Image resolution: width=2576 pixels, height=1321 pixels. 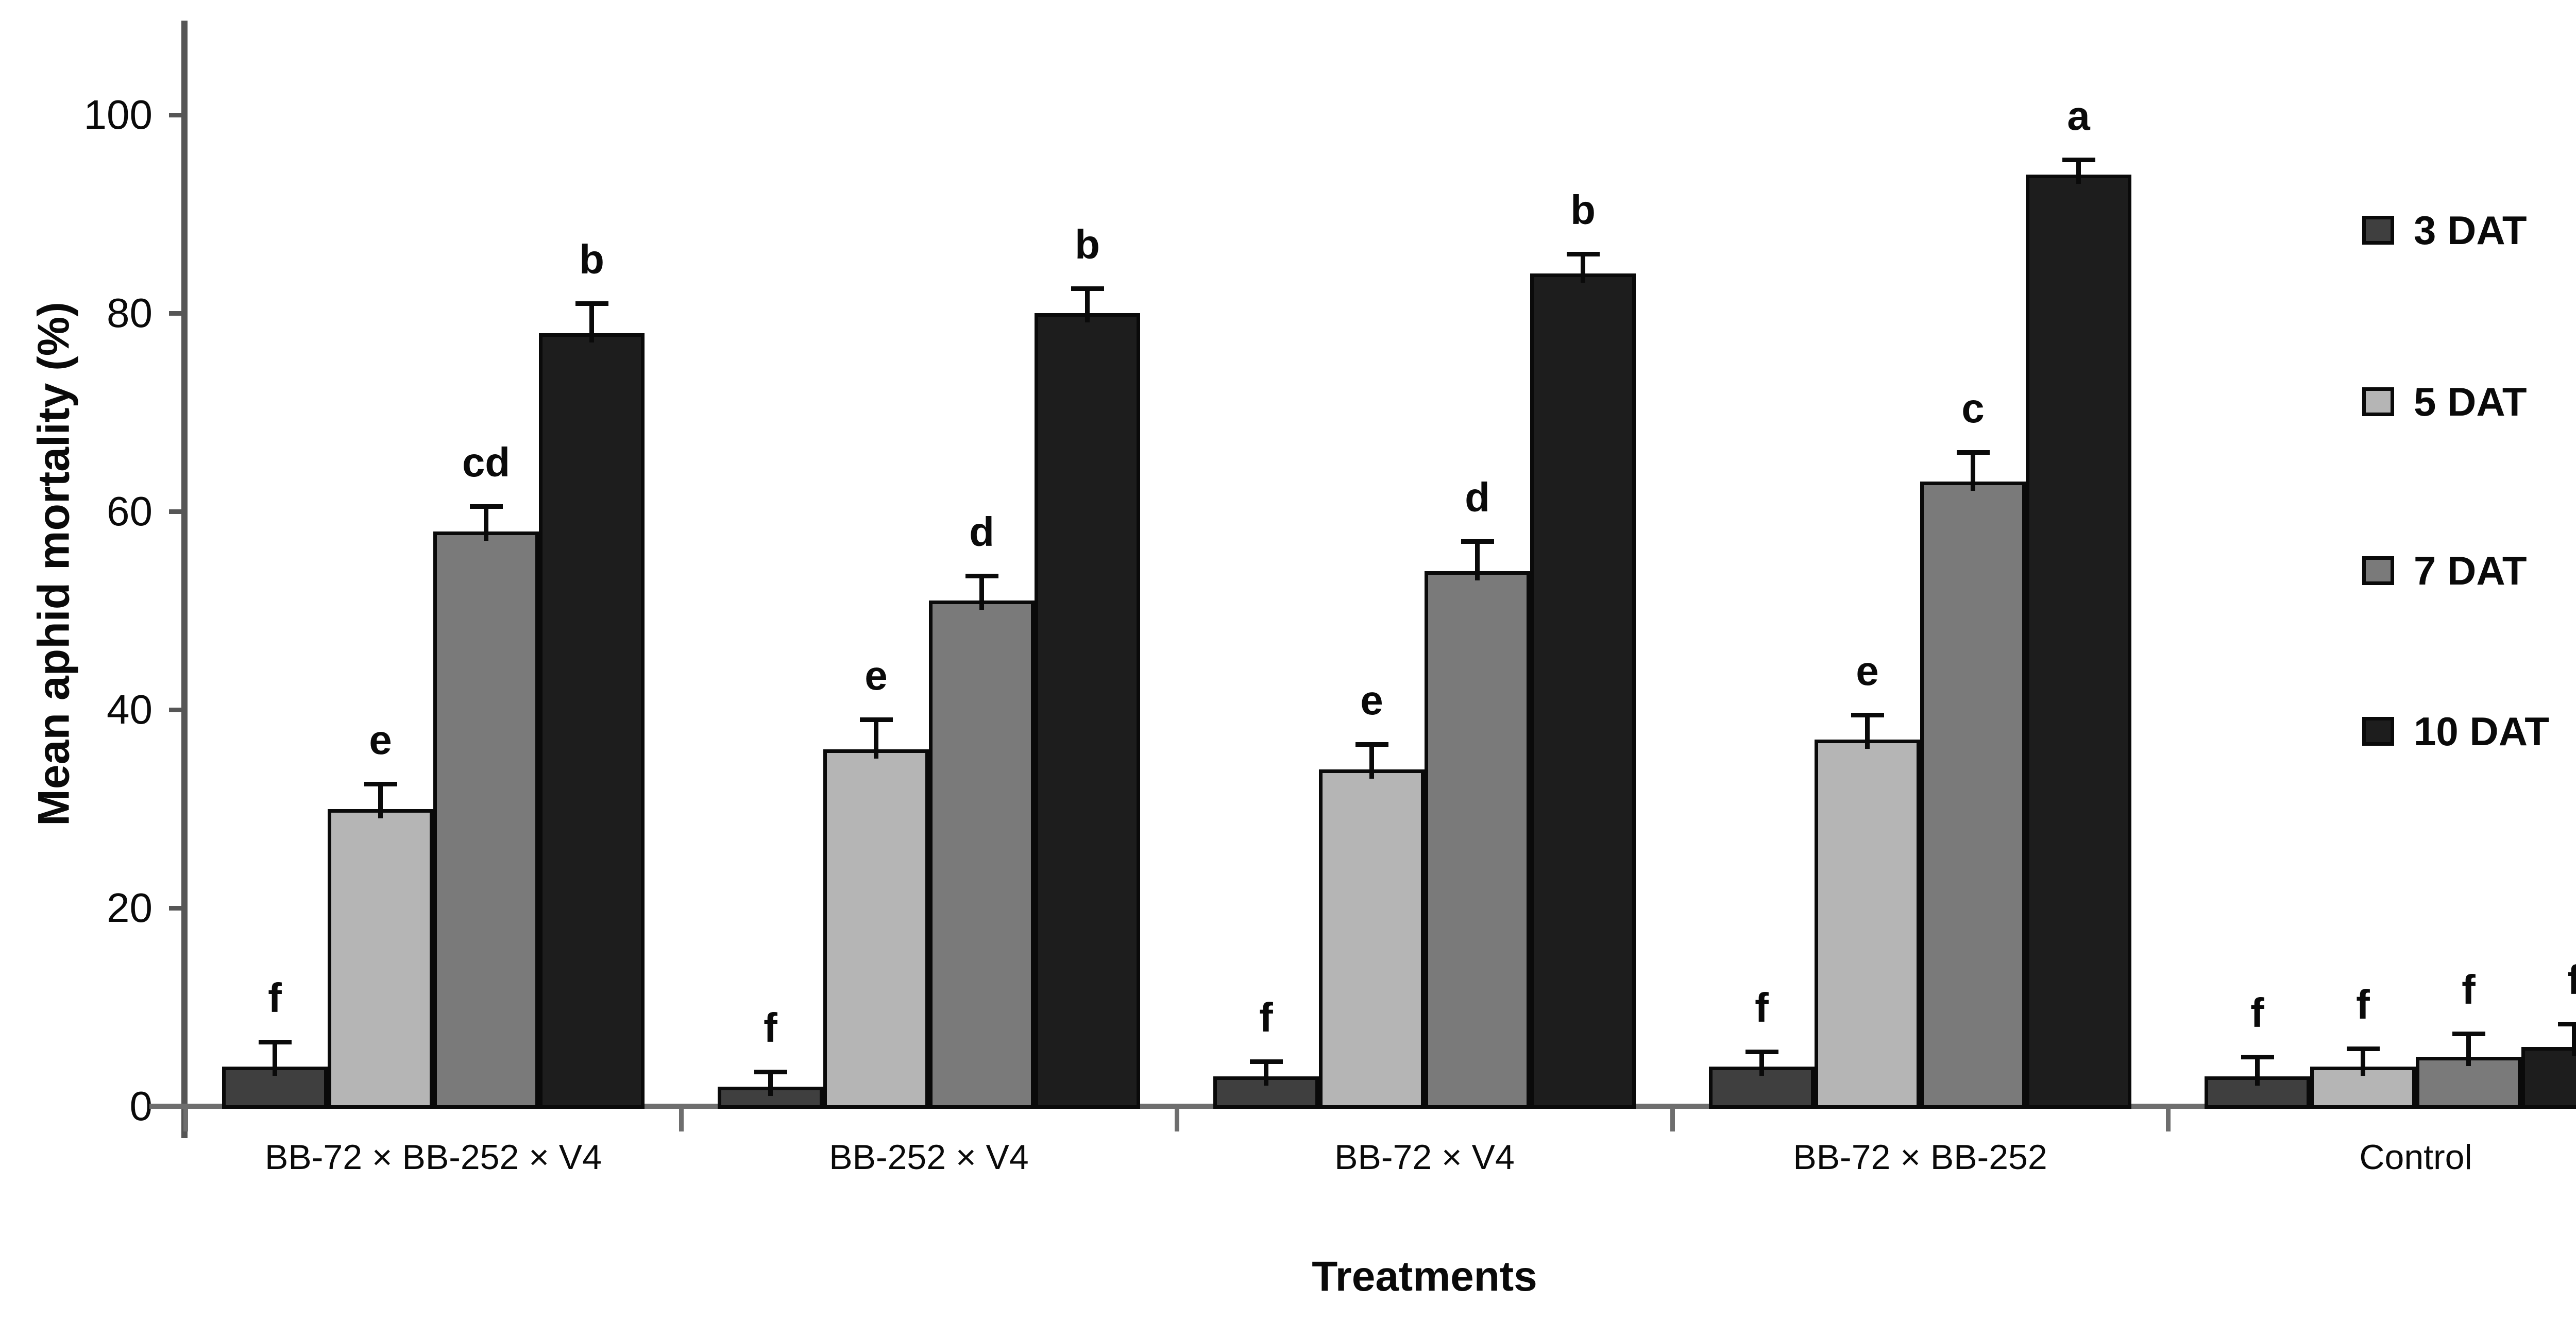 I want to click on y-tick-label: 80, so click(x=129, y=313).